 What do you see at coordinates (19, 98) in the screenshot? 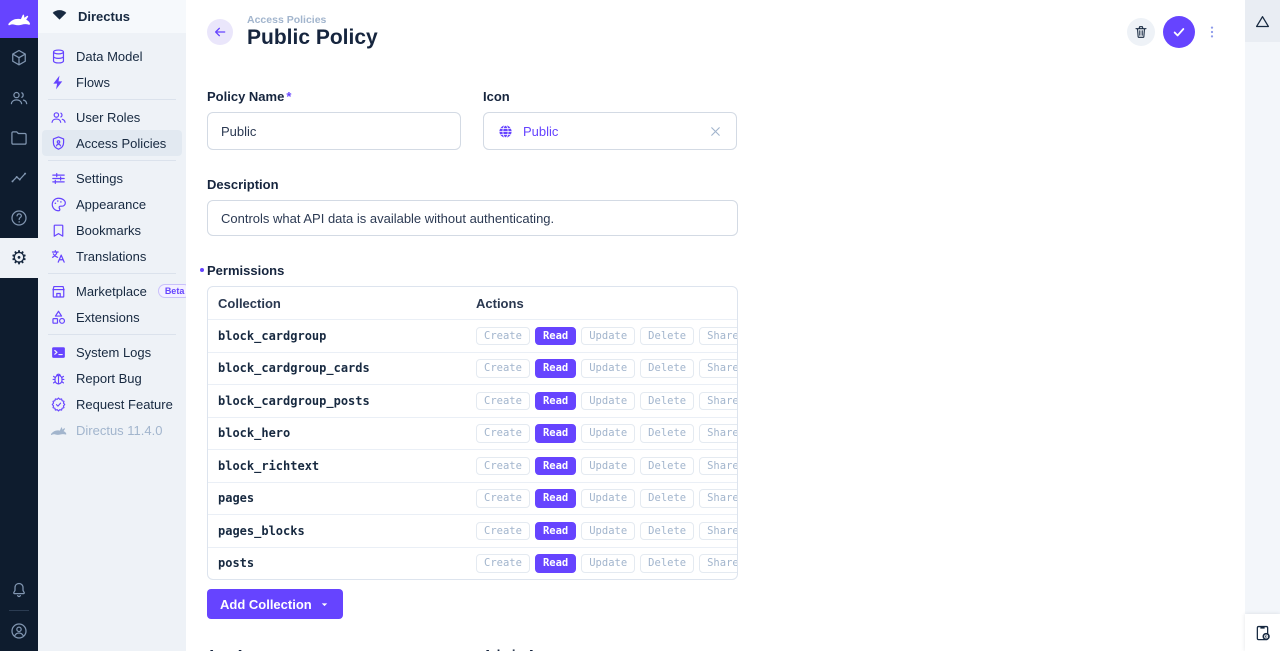
I see `module-users` at bounding box center [19, 98].